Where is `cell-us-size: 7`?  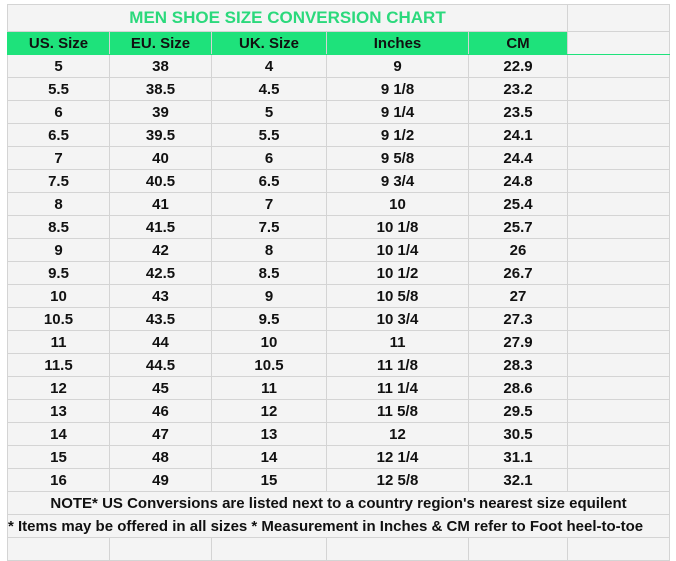
cell-us-size: 7 is located at coordinates (58, 158).